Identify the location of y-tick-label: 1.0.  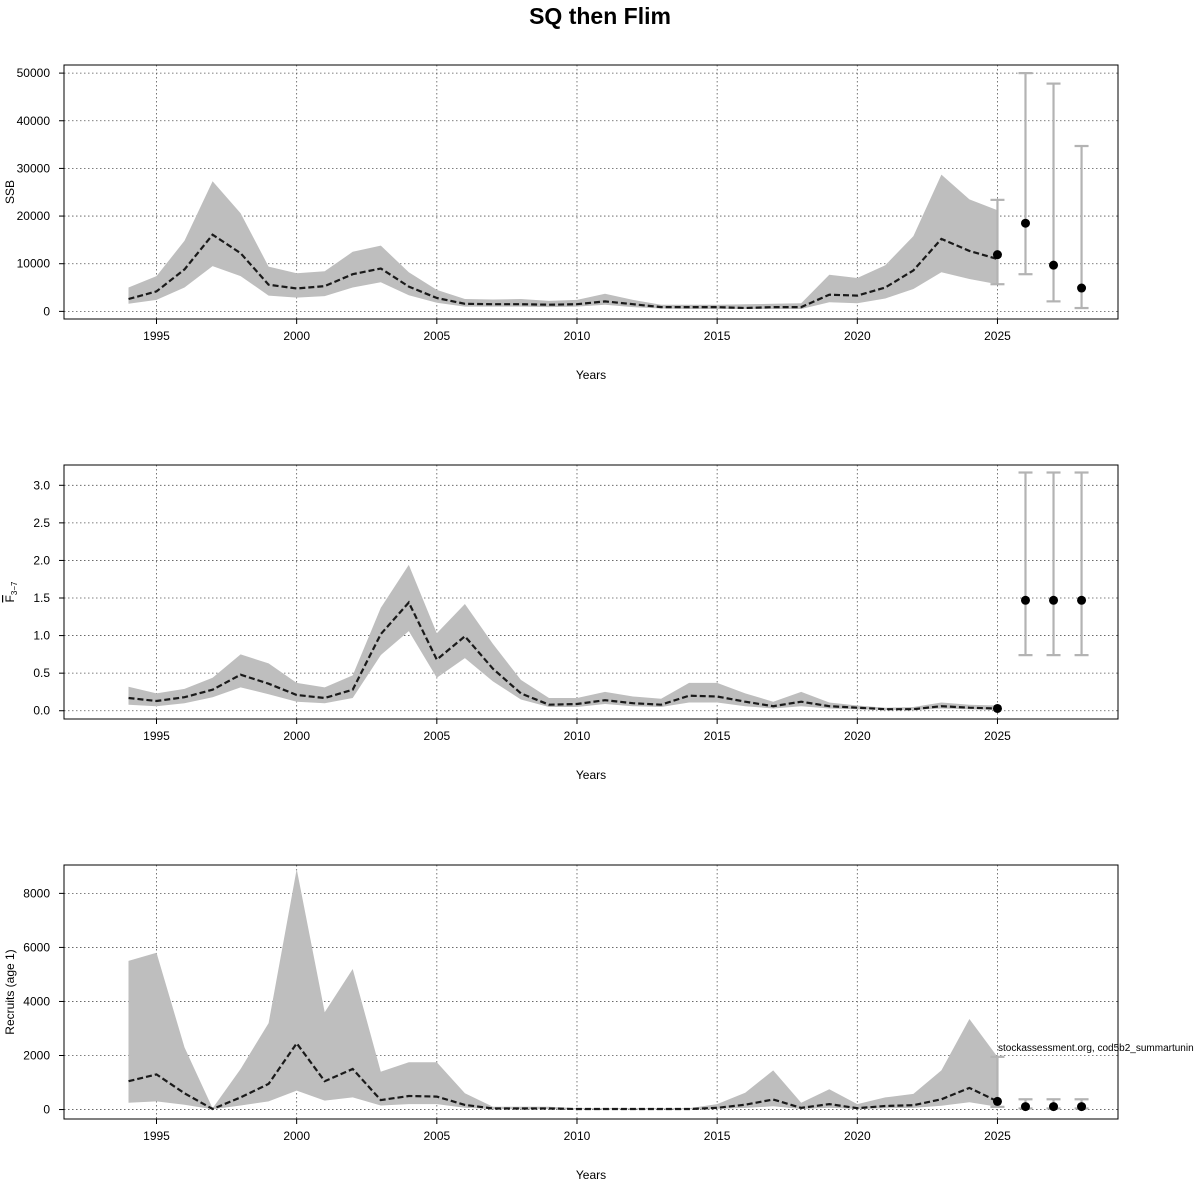
(41, 636).